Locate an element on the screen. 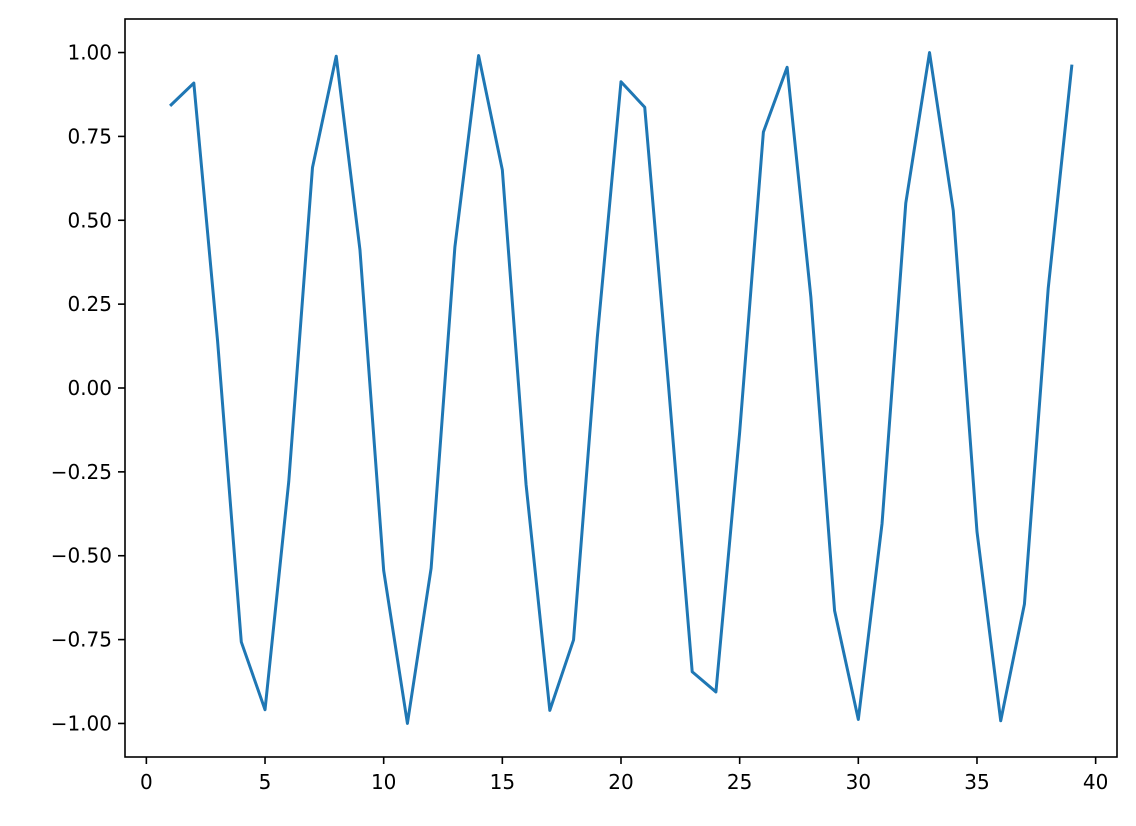 Image resolution: width=1136 pixels, height=826 pixels. x-axis-ticks: 0 5 10 15 20 25 30 35 40 is located at coordinates (624, 775).